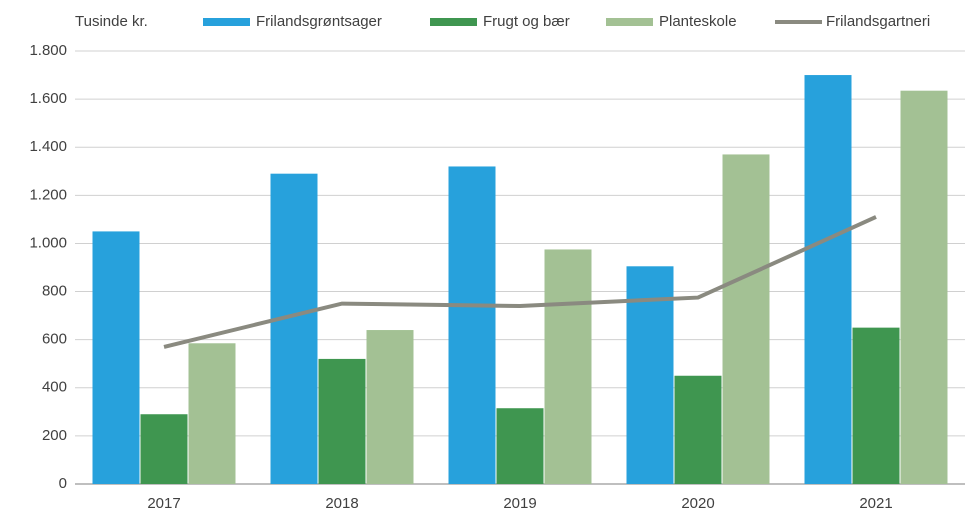  What do you see at coordinates (163, 503) in the screenshot?
I see `x-tick-label: 2017` at bounding box center [163, 503].